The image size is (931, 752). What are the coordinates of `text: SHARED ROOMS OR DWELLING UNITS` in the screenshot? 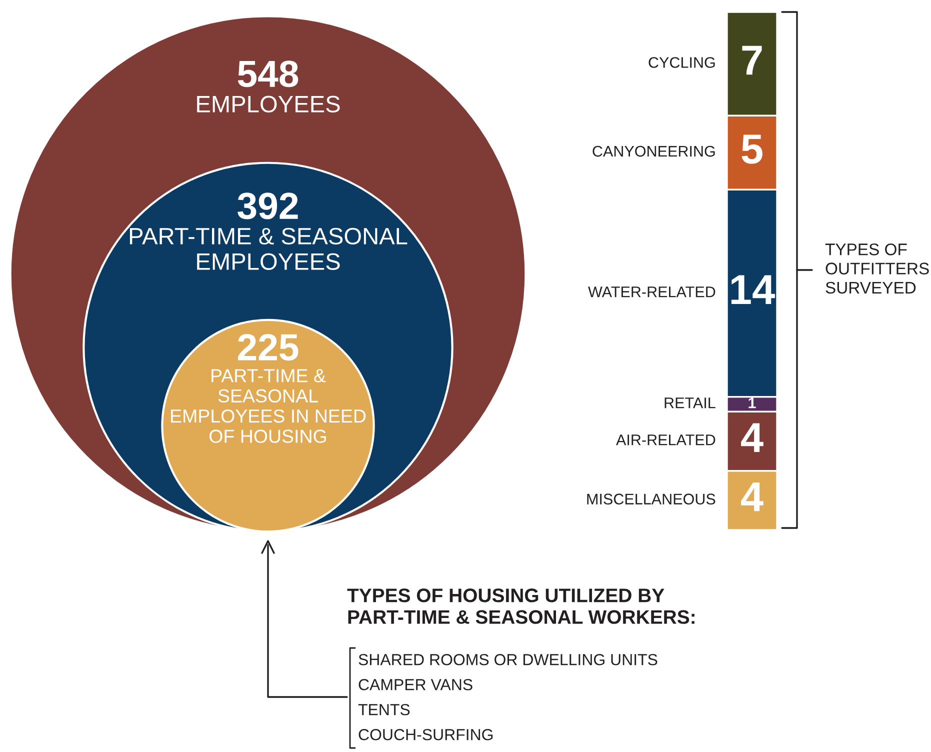 It's located at (508, 660).